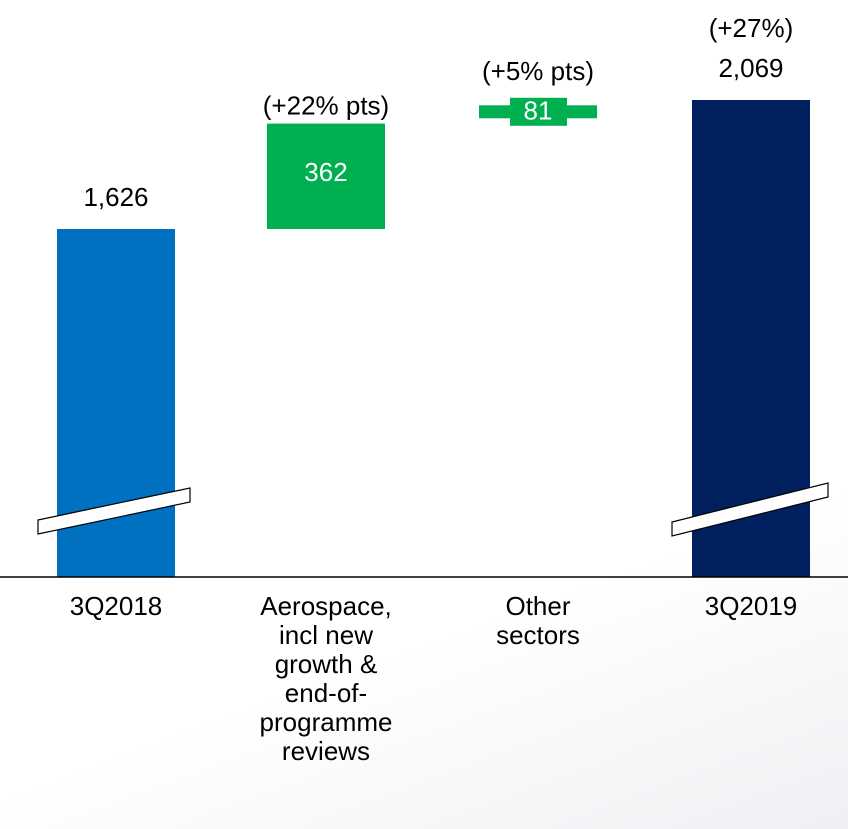  I want to click on annotation: (+5% pts), so click(538, 71).